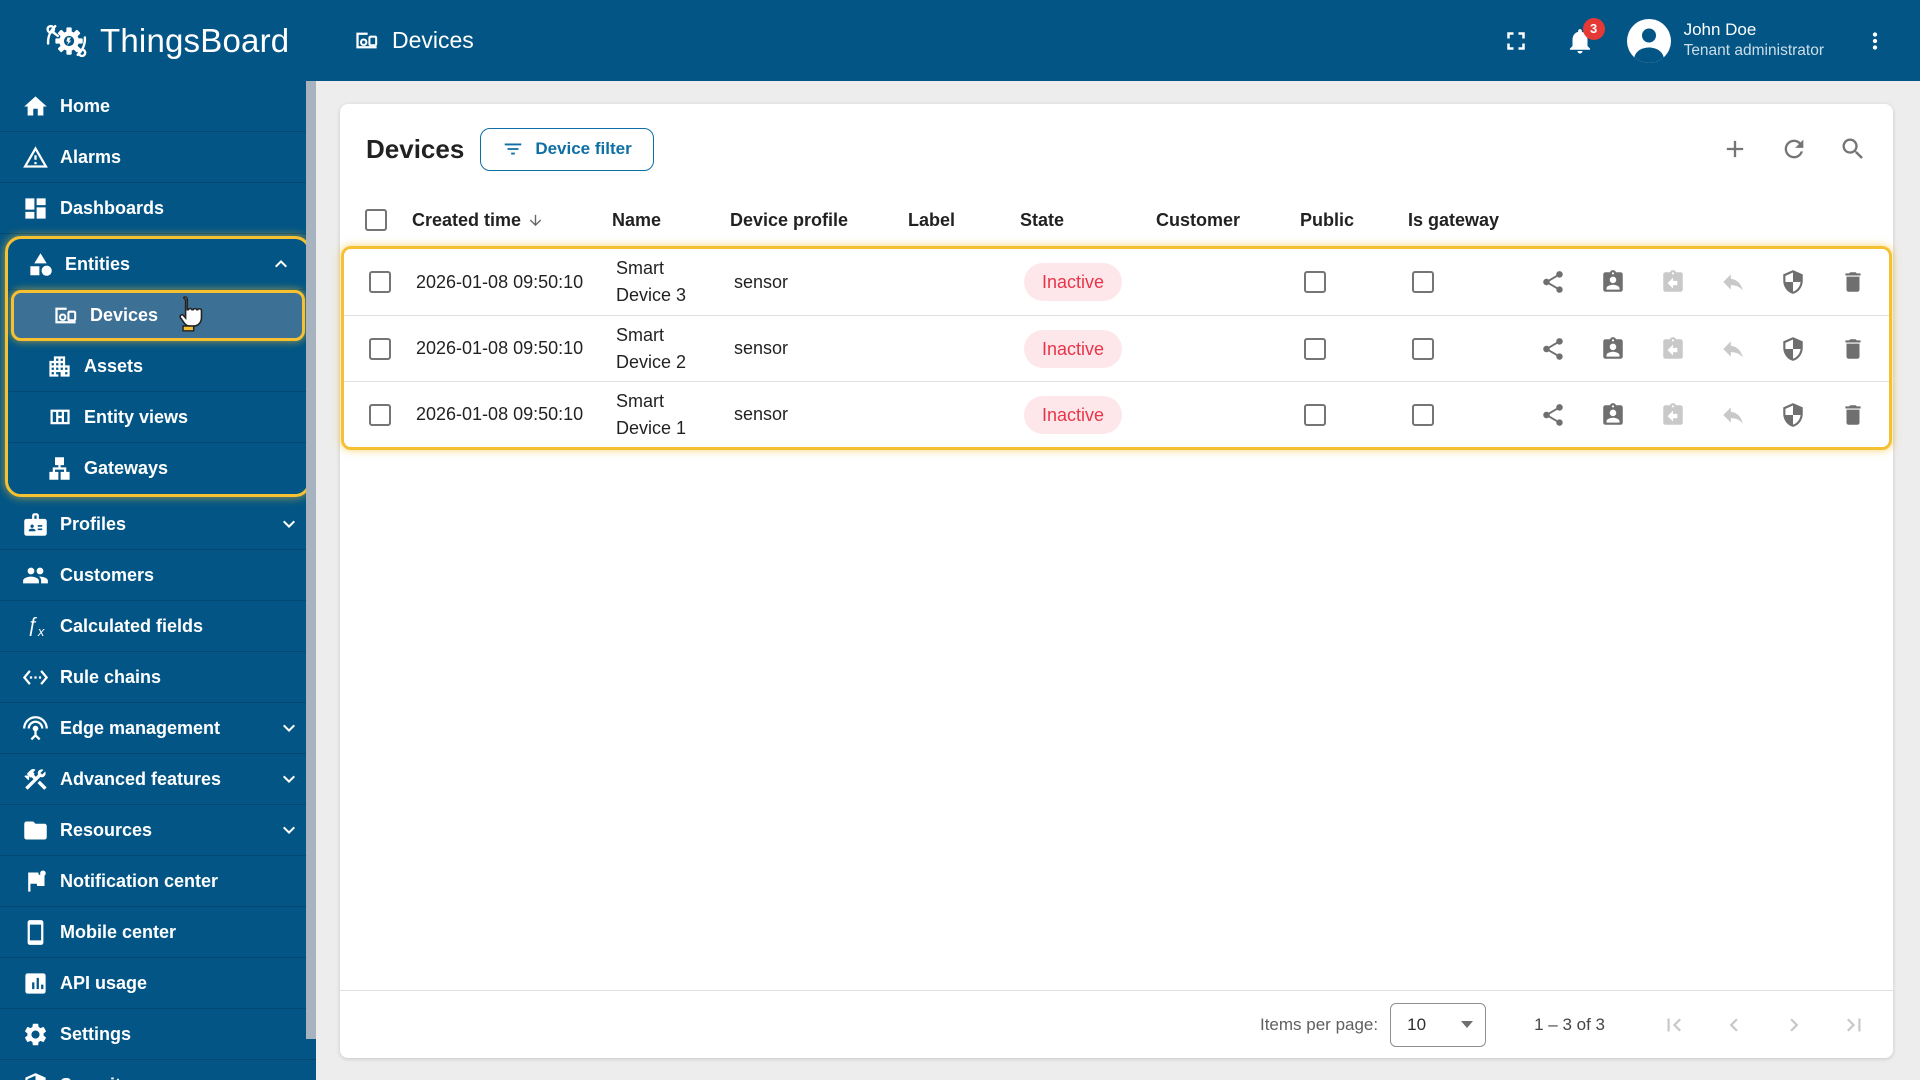 This screenshot has height=1080, width=1920. I want to click on shield-icon, so click(35, 1076).